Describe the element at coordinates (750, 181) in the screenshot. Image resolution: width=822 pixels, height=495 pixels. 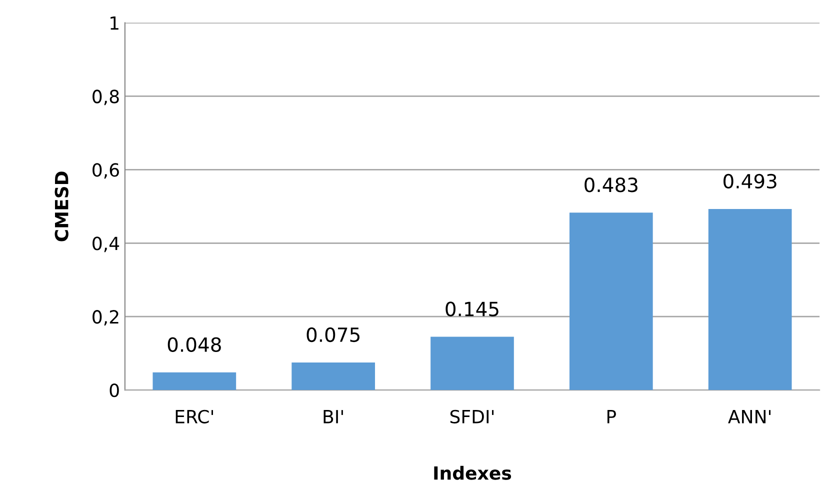
I see `data-label: 0.493` at that location.